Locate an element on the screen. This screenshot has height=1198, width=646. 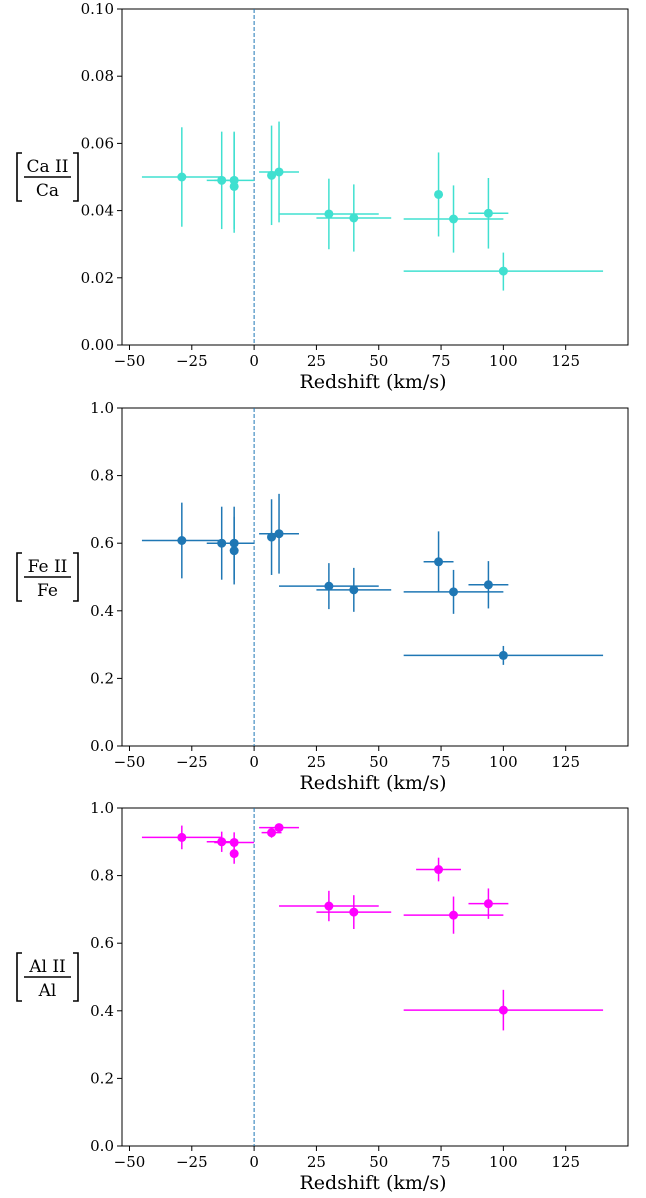
y-label-denominator: Al is located at coordinates (47, 991).